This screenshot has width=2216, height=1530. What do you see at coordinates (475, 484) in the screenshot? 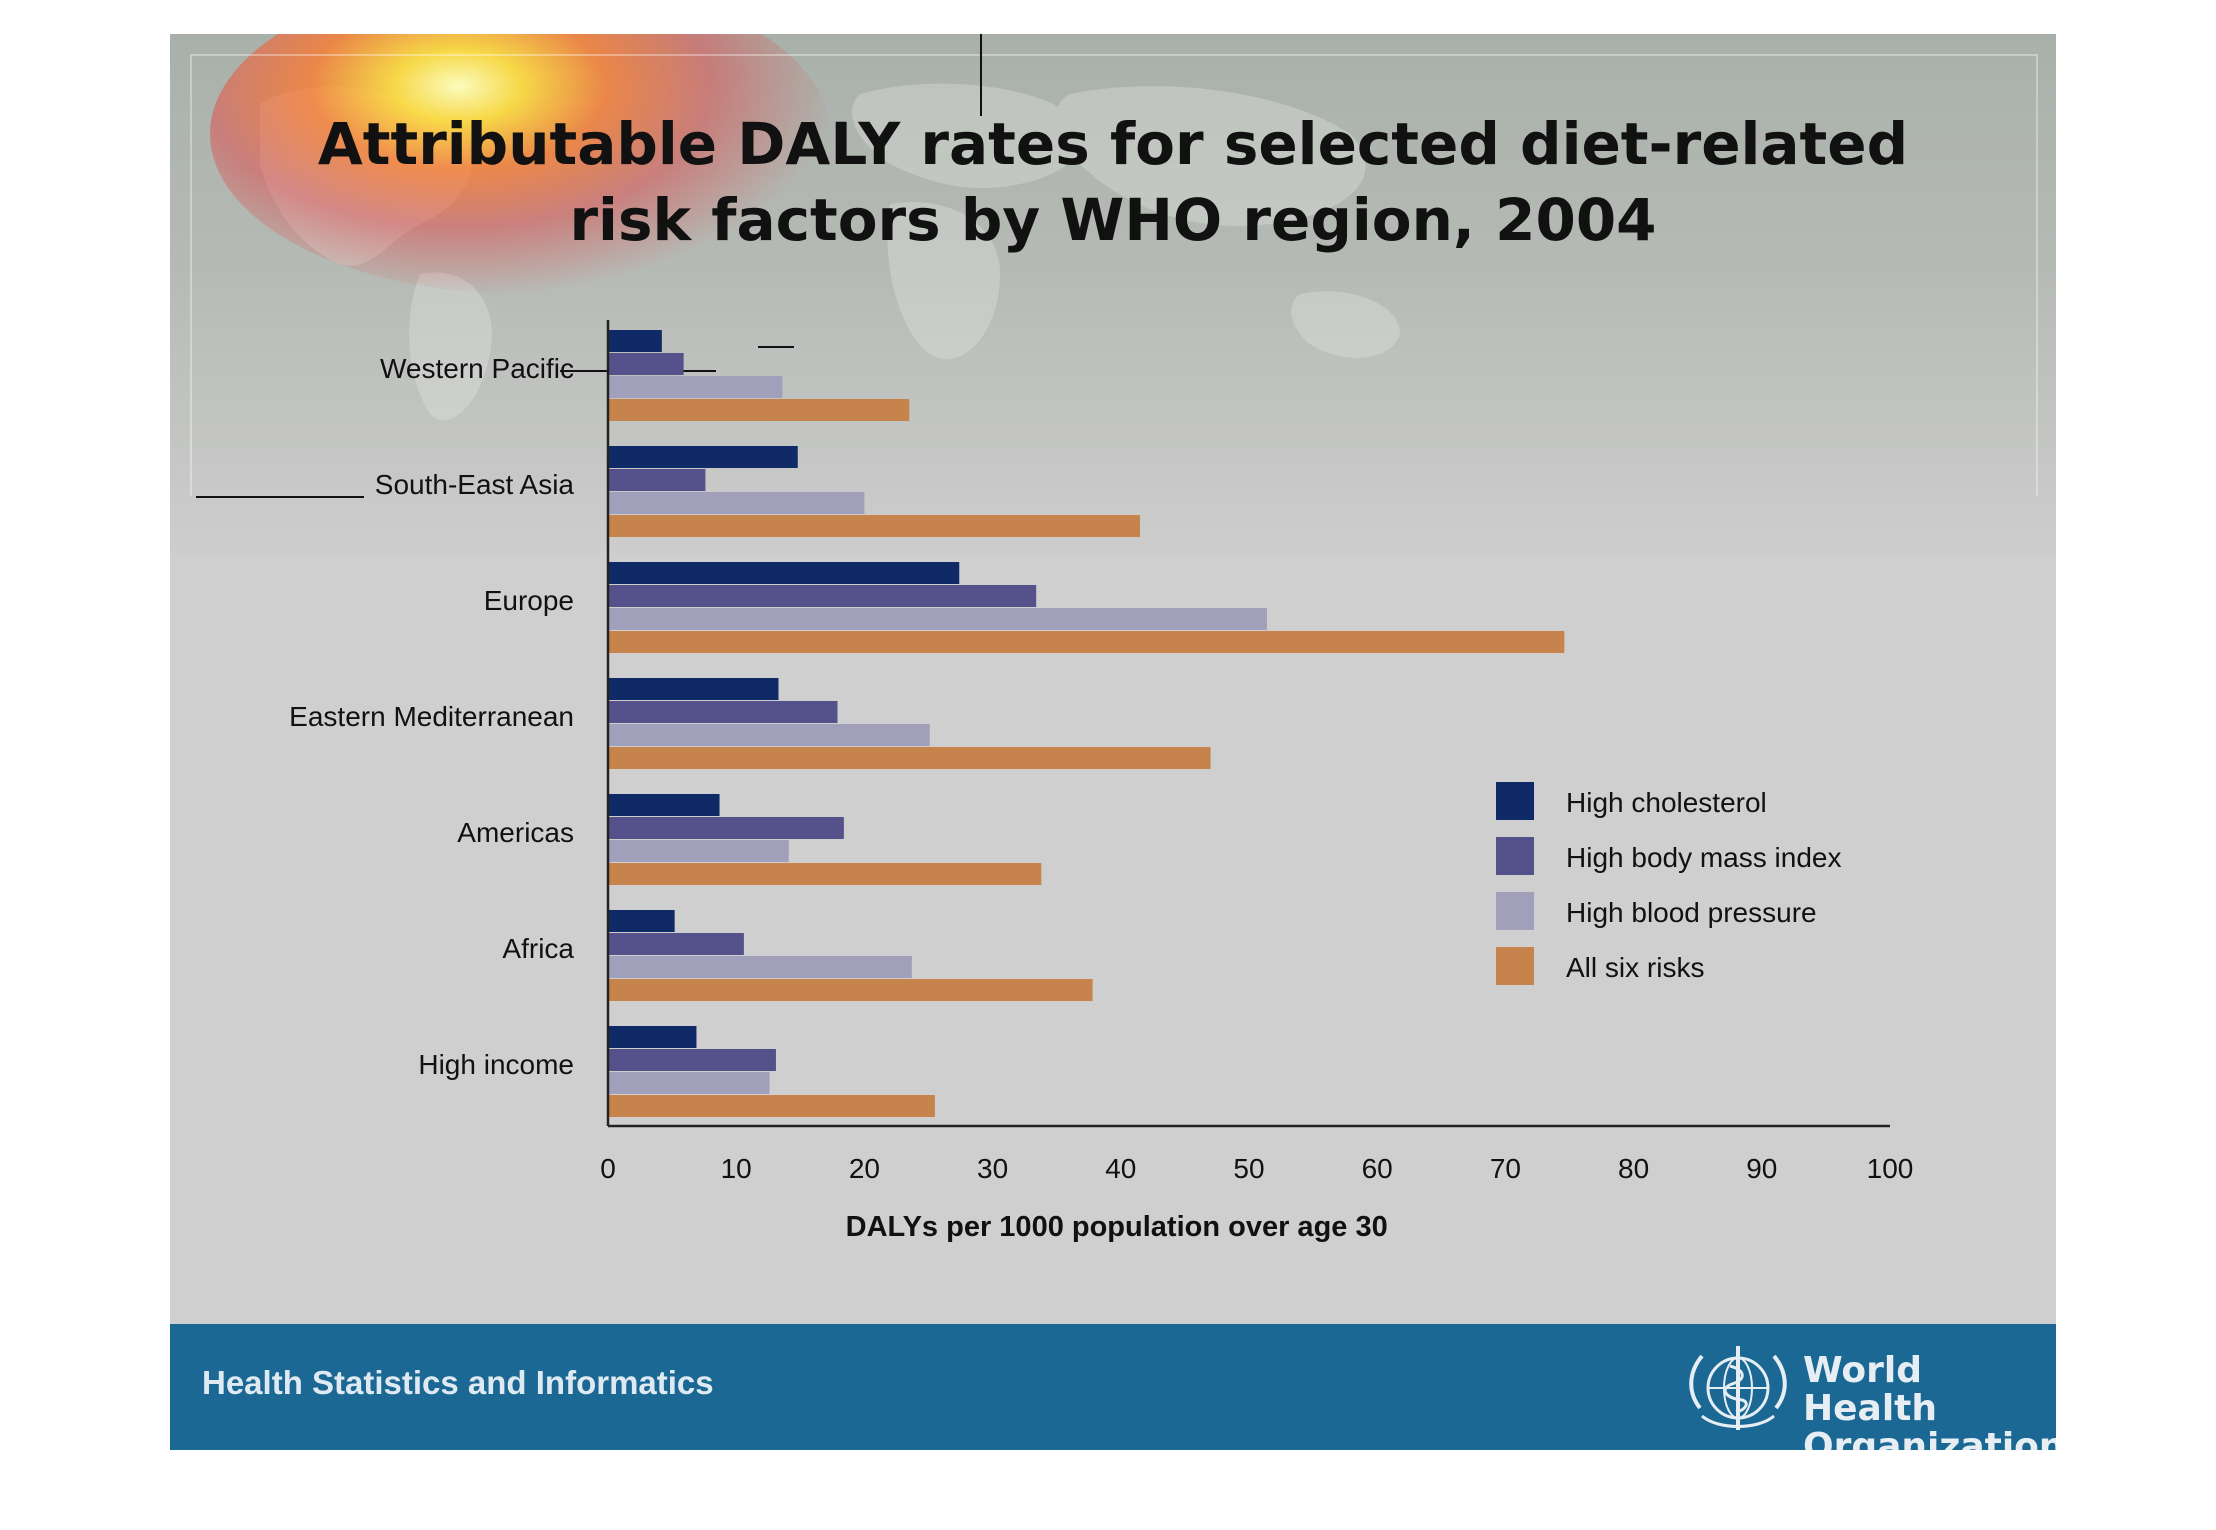
I see `category-label: South-East Asia` at bounding box center [475, 484].